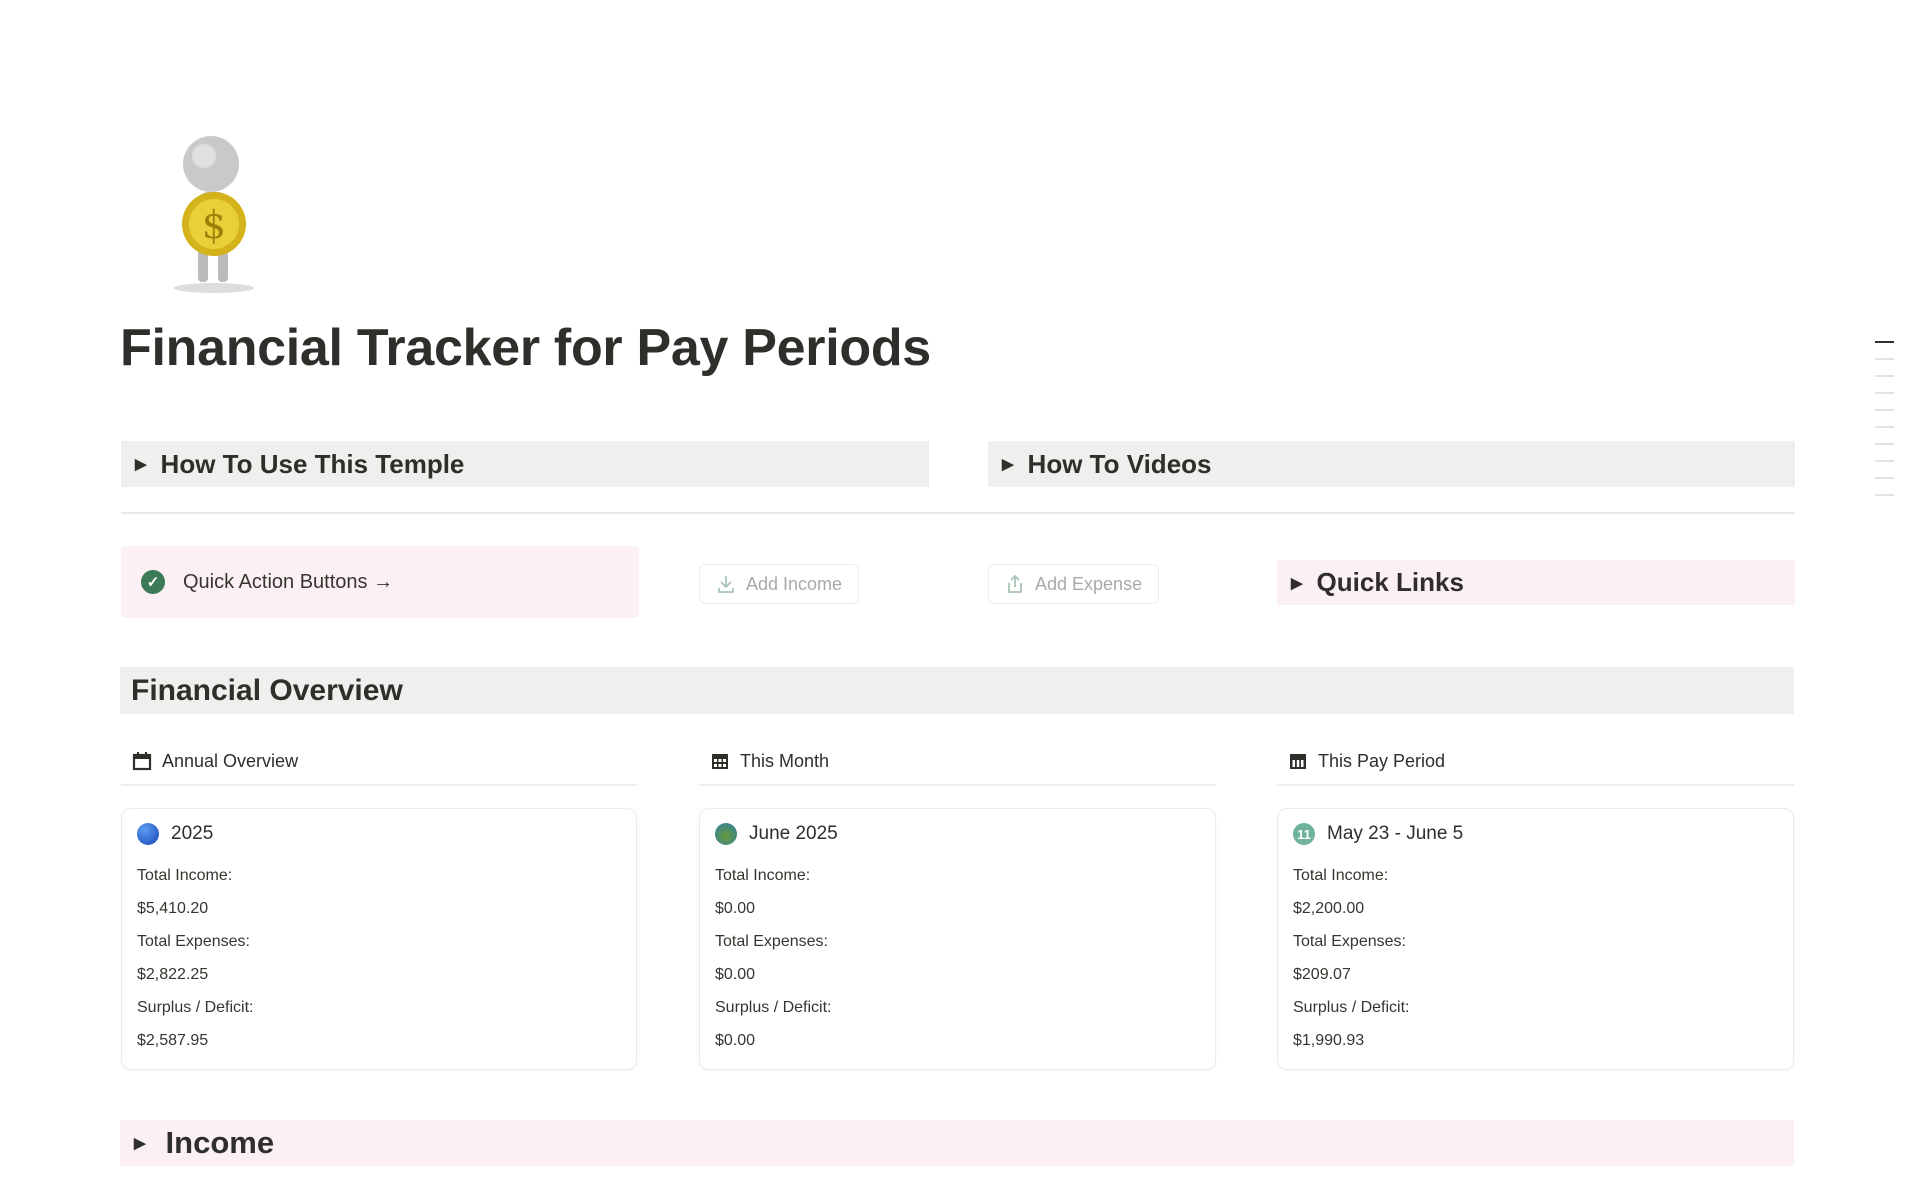 This screenshot has width=1920, height=1199. I want to click on calendar-grid-icon, so click(720, 761).